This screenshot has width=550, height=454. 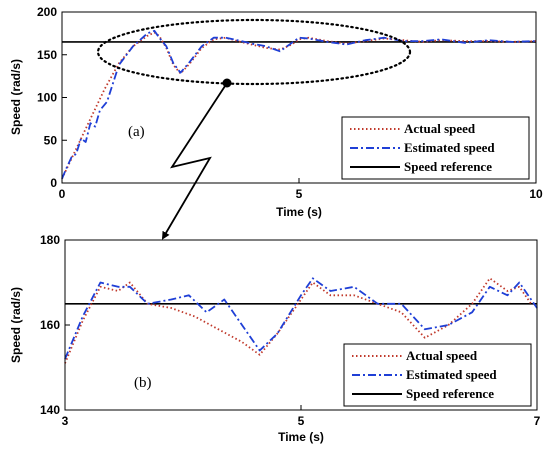 I want to click on plot-a-ytick-label: 50, so click(x=51, y=140).